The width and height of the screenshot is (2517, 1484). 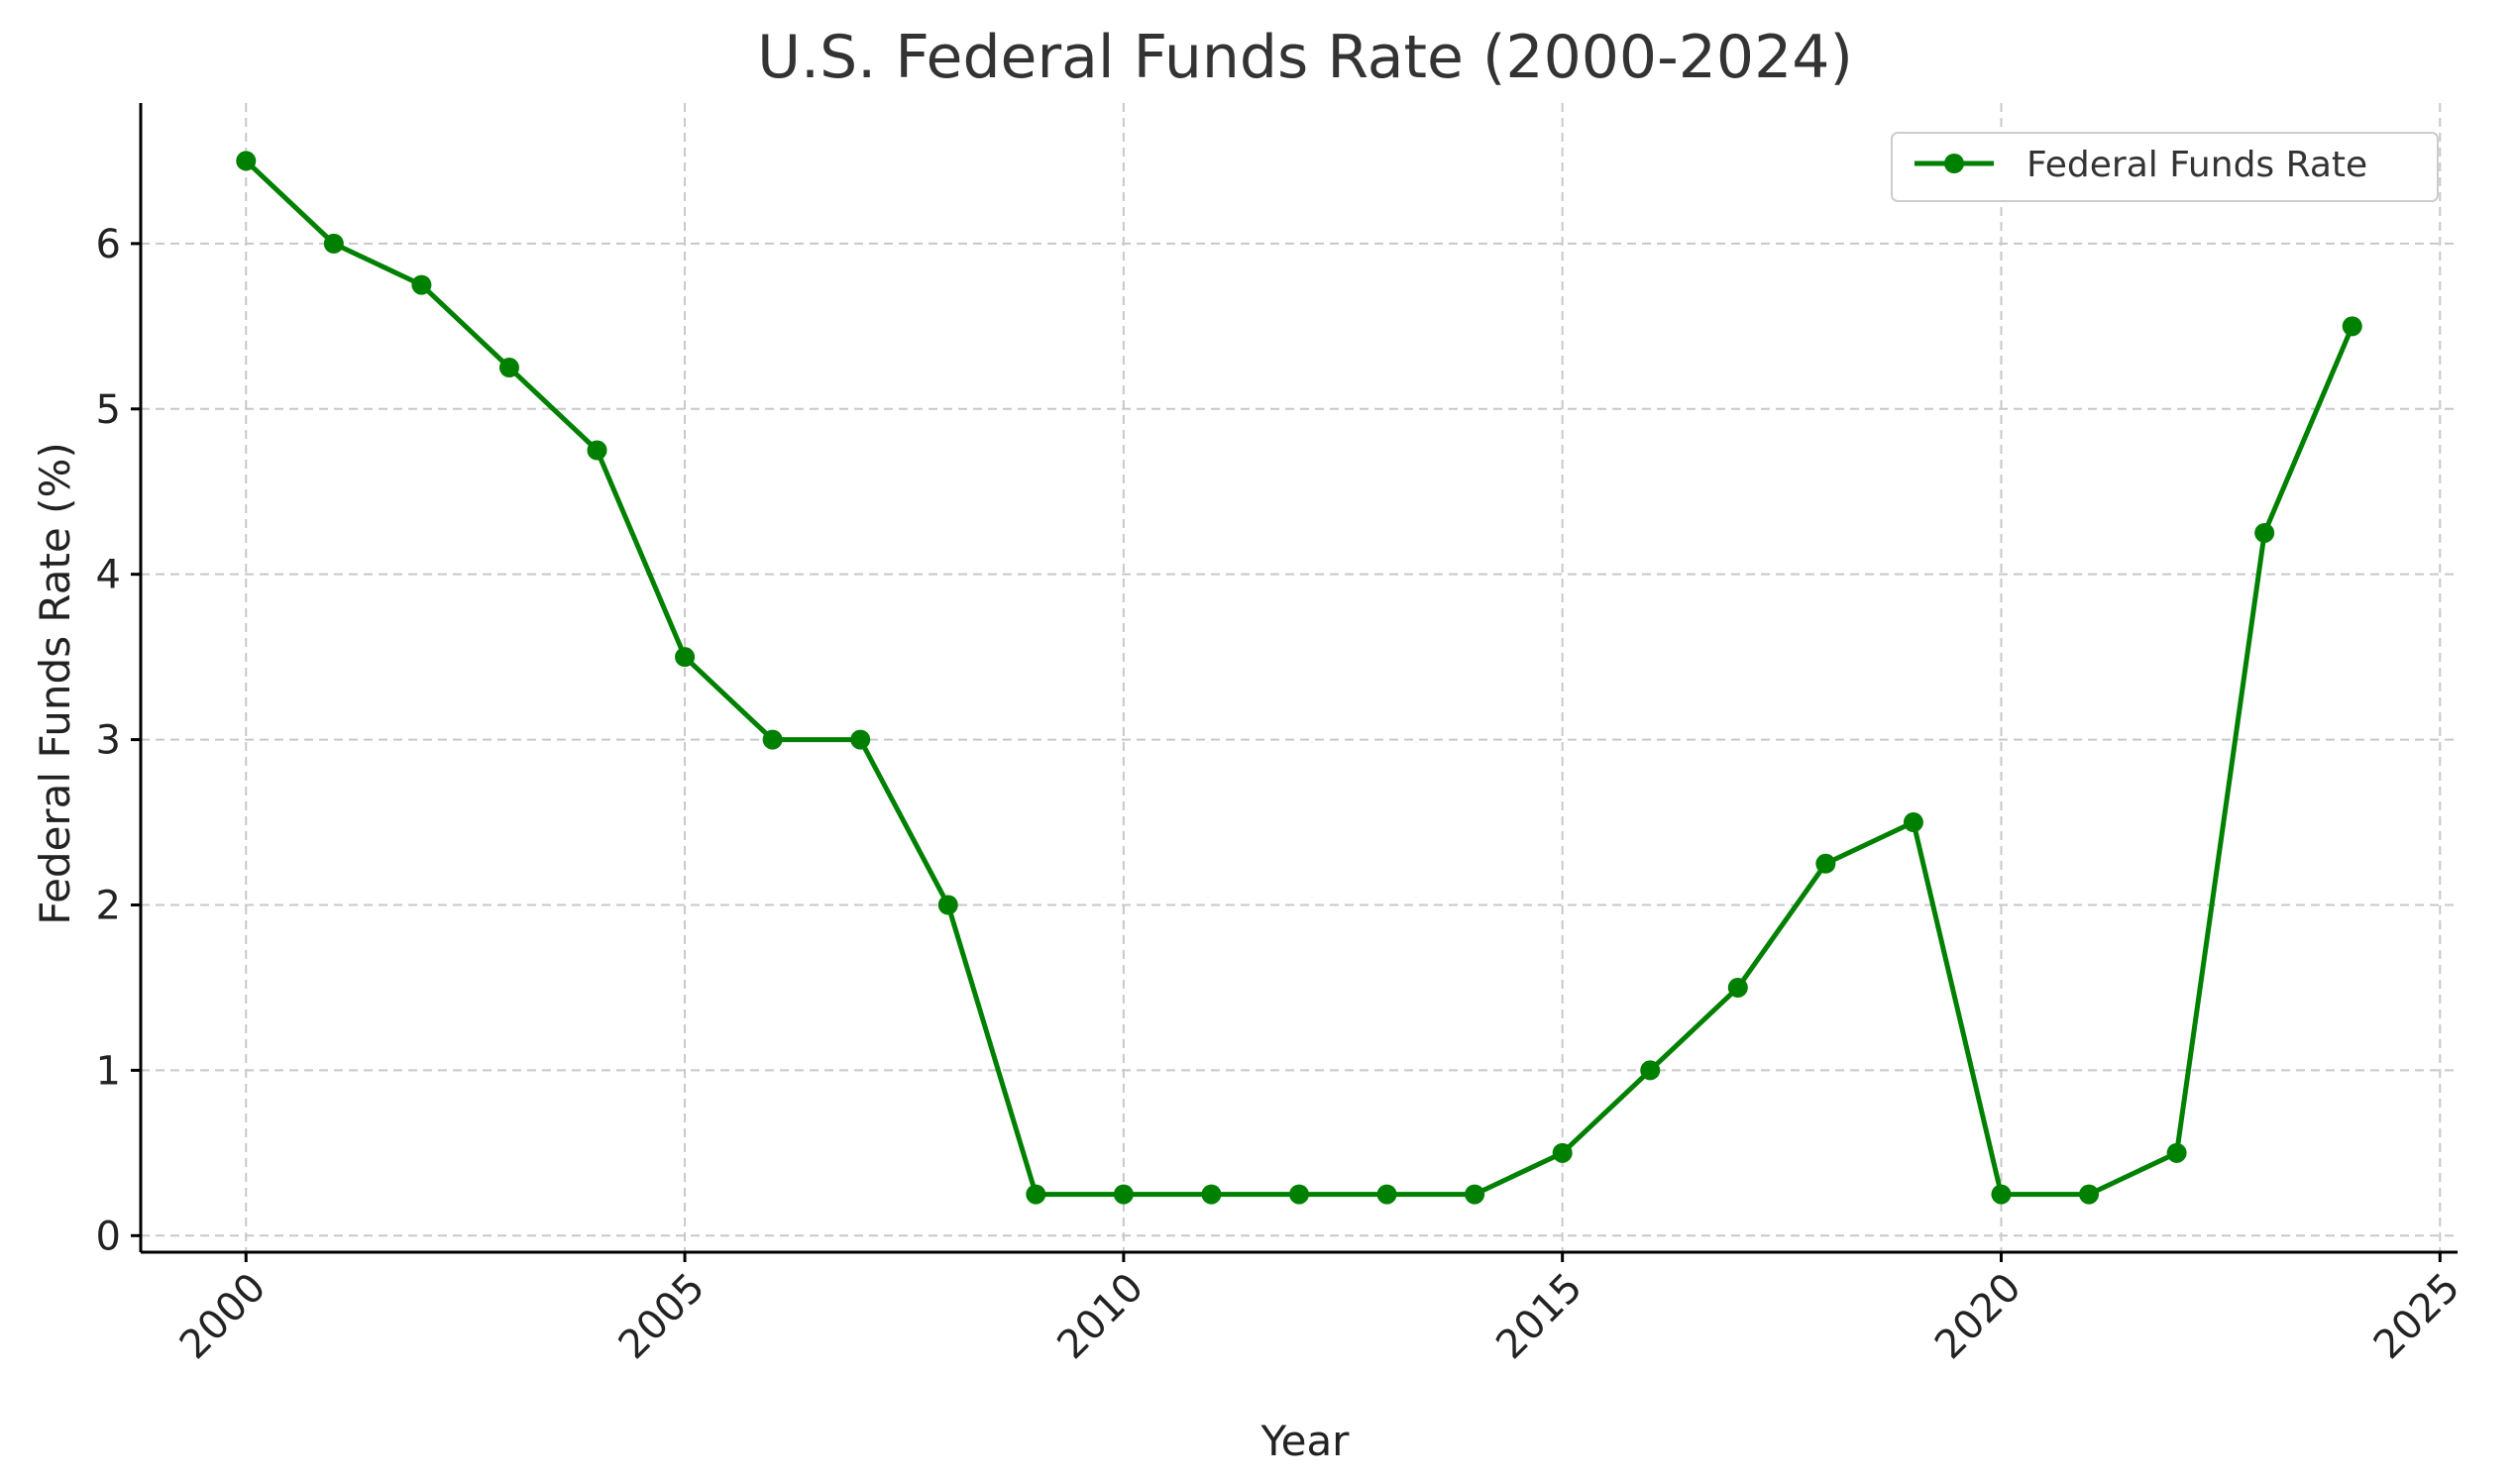 I want to click on y-tick-label: 6, so click(x=108, y=245).